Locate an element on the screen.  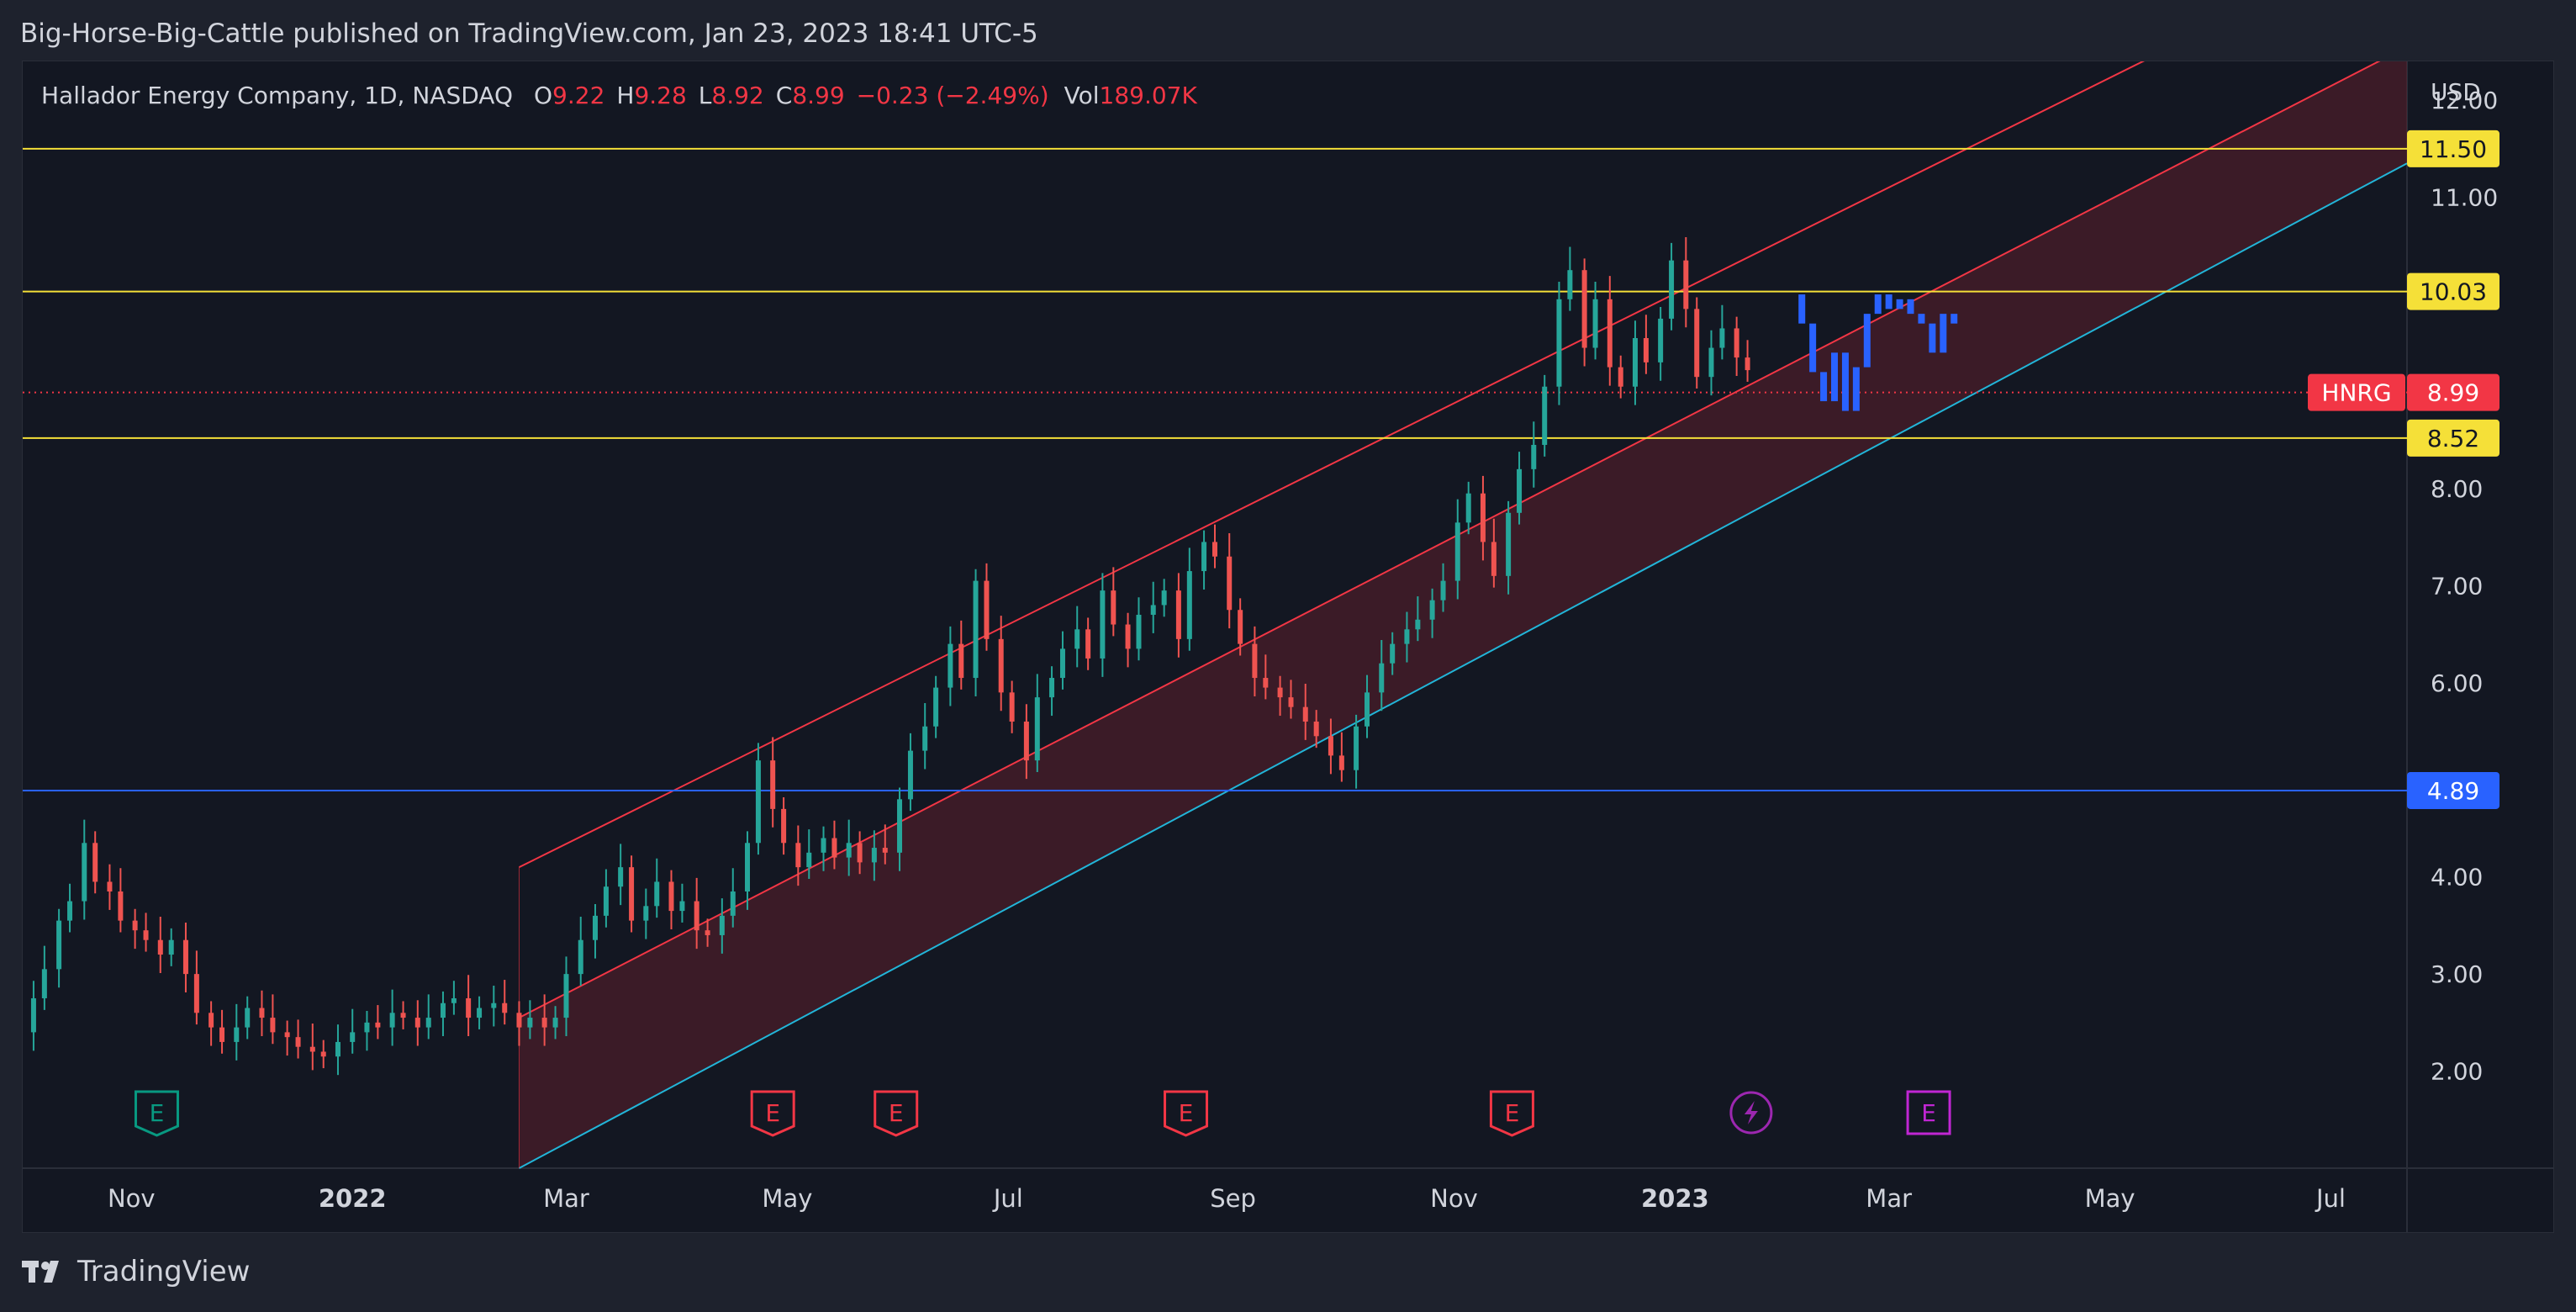
y-tick-label-1: 3.00 is located at coordinates (2457, 974).